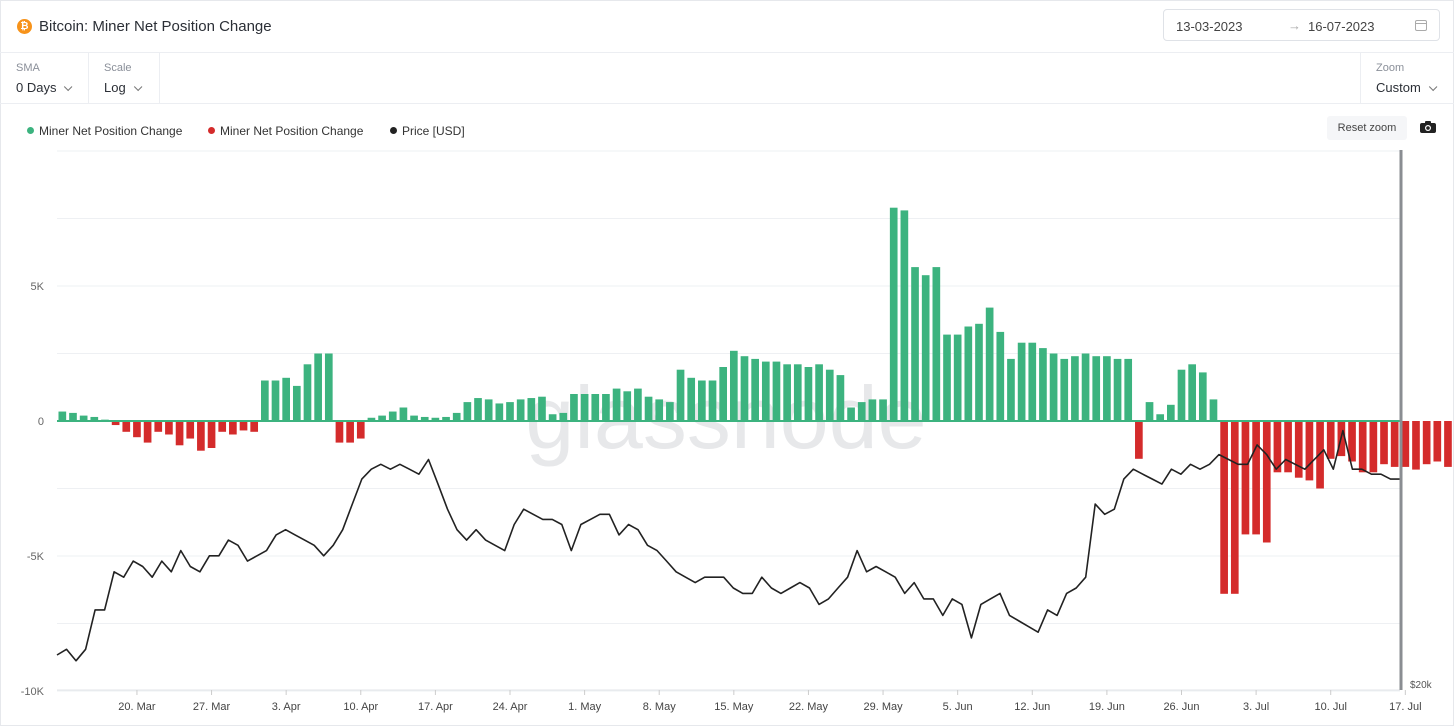 Image resolution: width=1456 pixels, height=728 pixels. What do you see at coordinates (1421, 25) in the screenshot?
I see `calendar-icon` at bounding box center [1421, 25].